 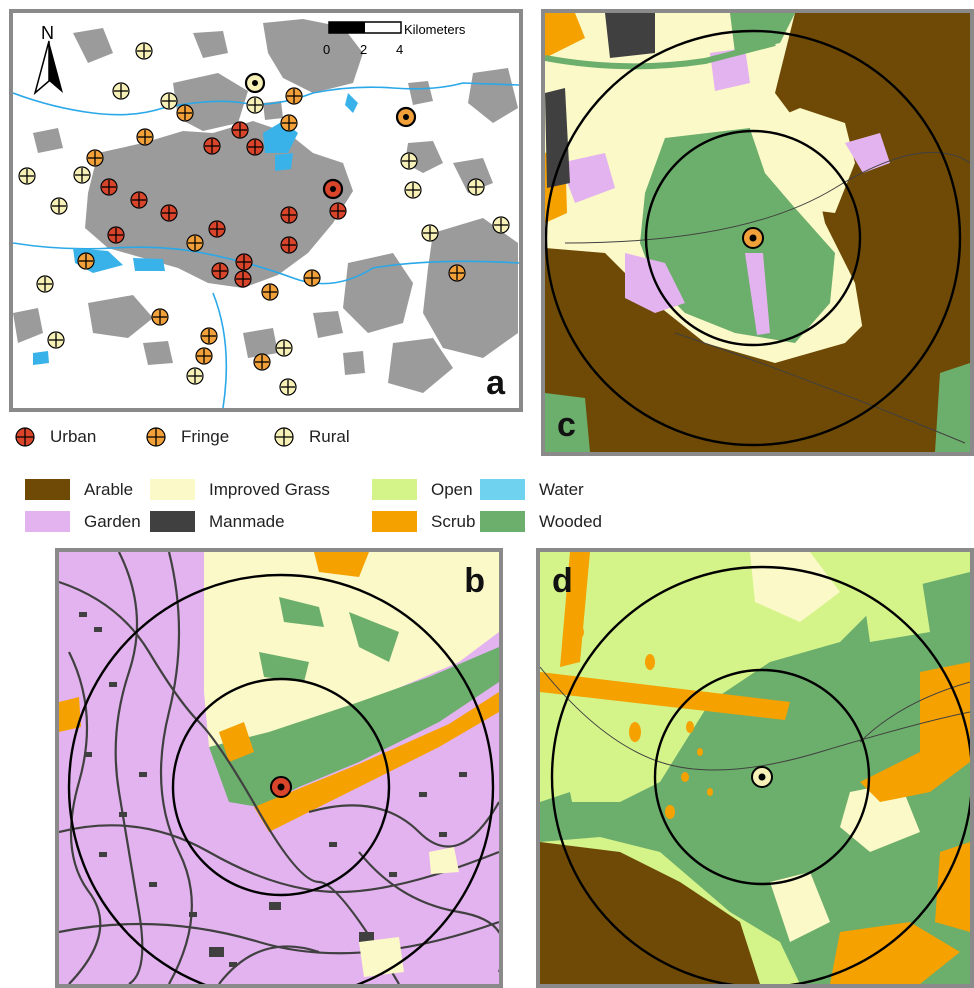 I want to click on urban-site-icon, so click(x=25, y=437).